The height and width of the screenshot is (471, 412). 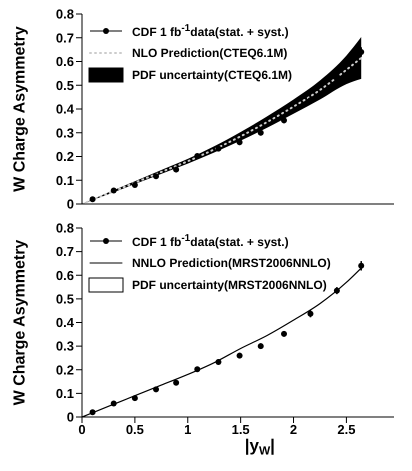 What do you see at coordinates (259, 447) in the screenshot?
I see `x-axis-title: |y$_{W}$|` at bounding box center [259, 447].